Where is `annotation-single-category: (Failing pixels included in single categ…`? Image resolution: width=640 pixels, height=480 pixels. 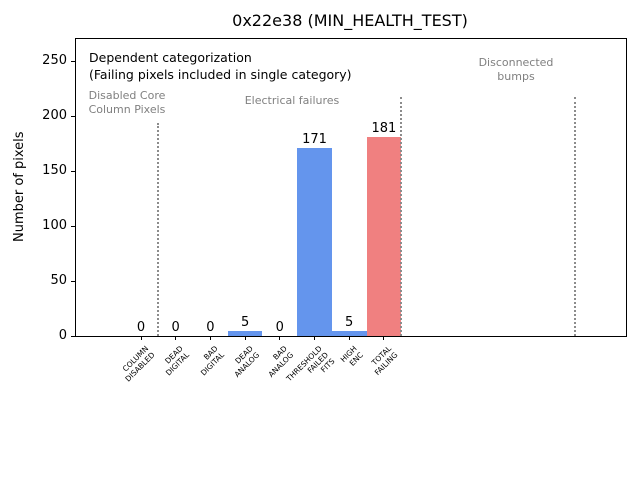 annotation-single-category: (Failing pixels included in single categ… is located at coordinates (220, 74).